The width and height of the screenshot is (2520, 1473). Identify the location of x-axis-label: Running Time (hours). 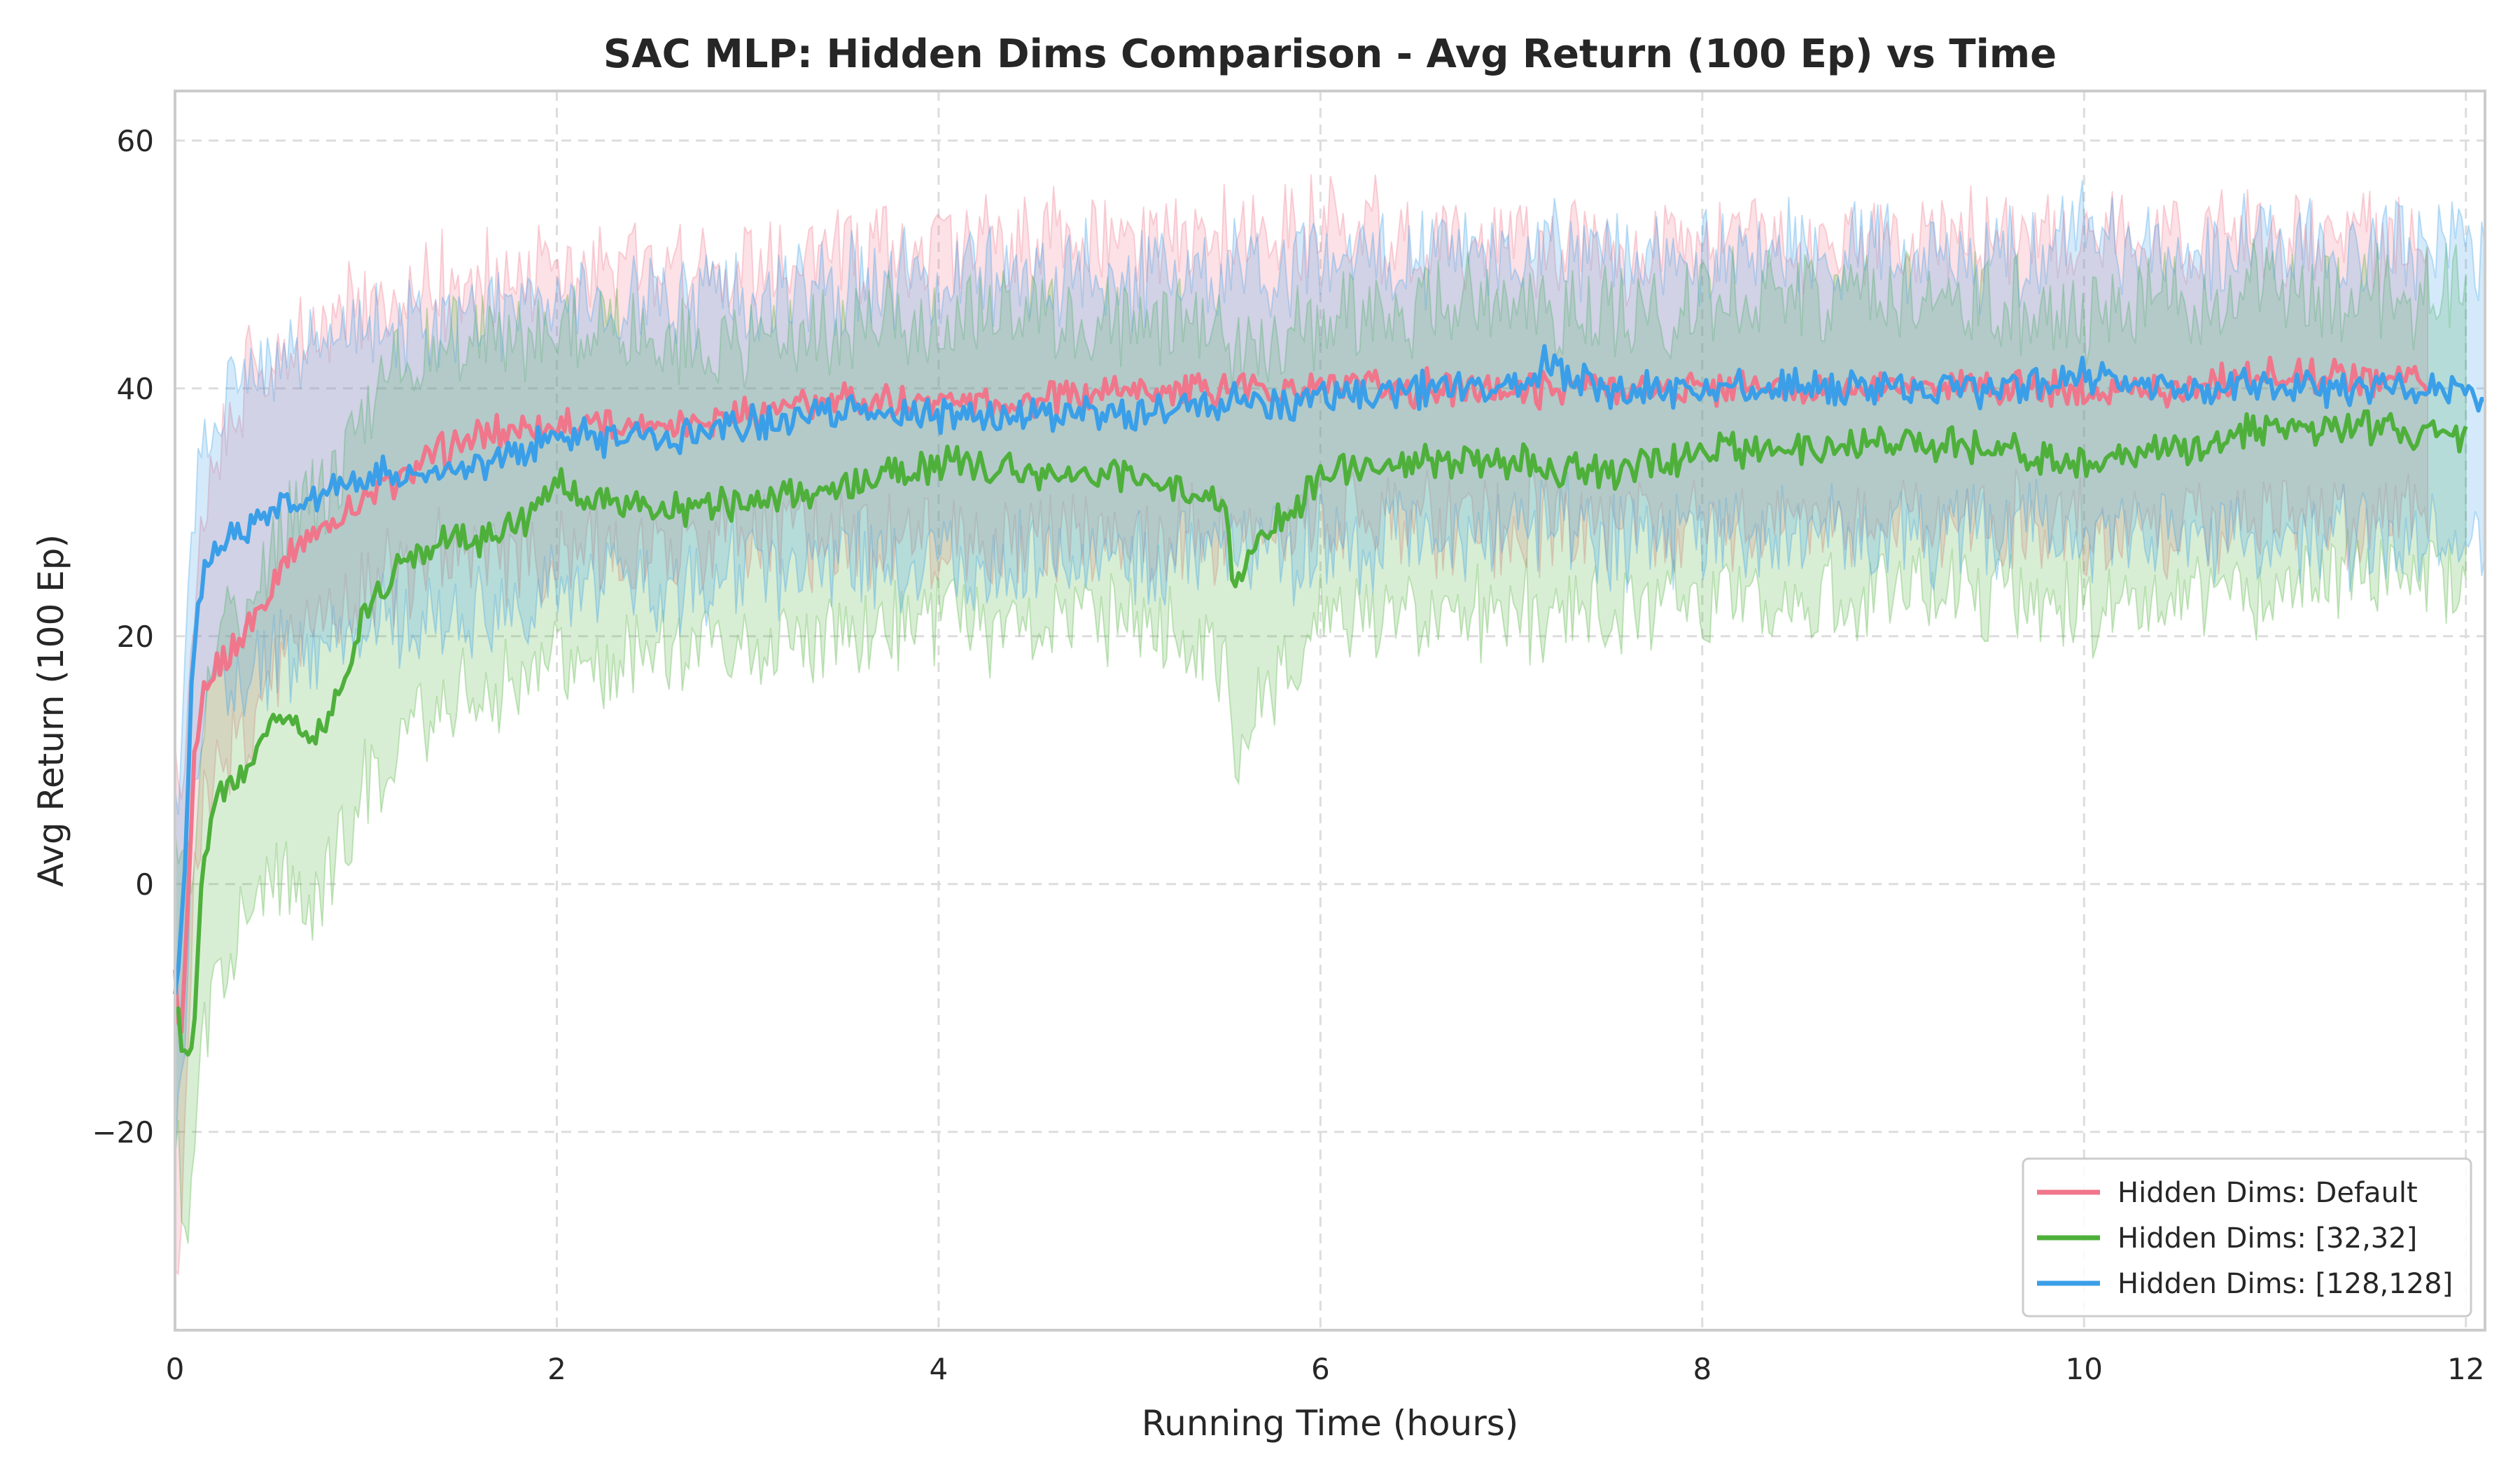
(1330, 1423).